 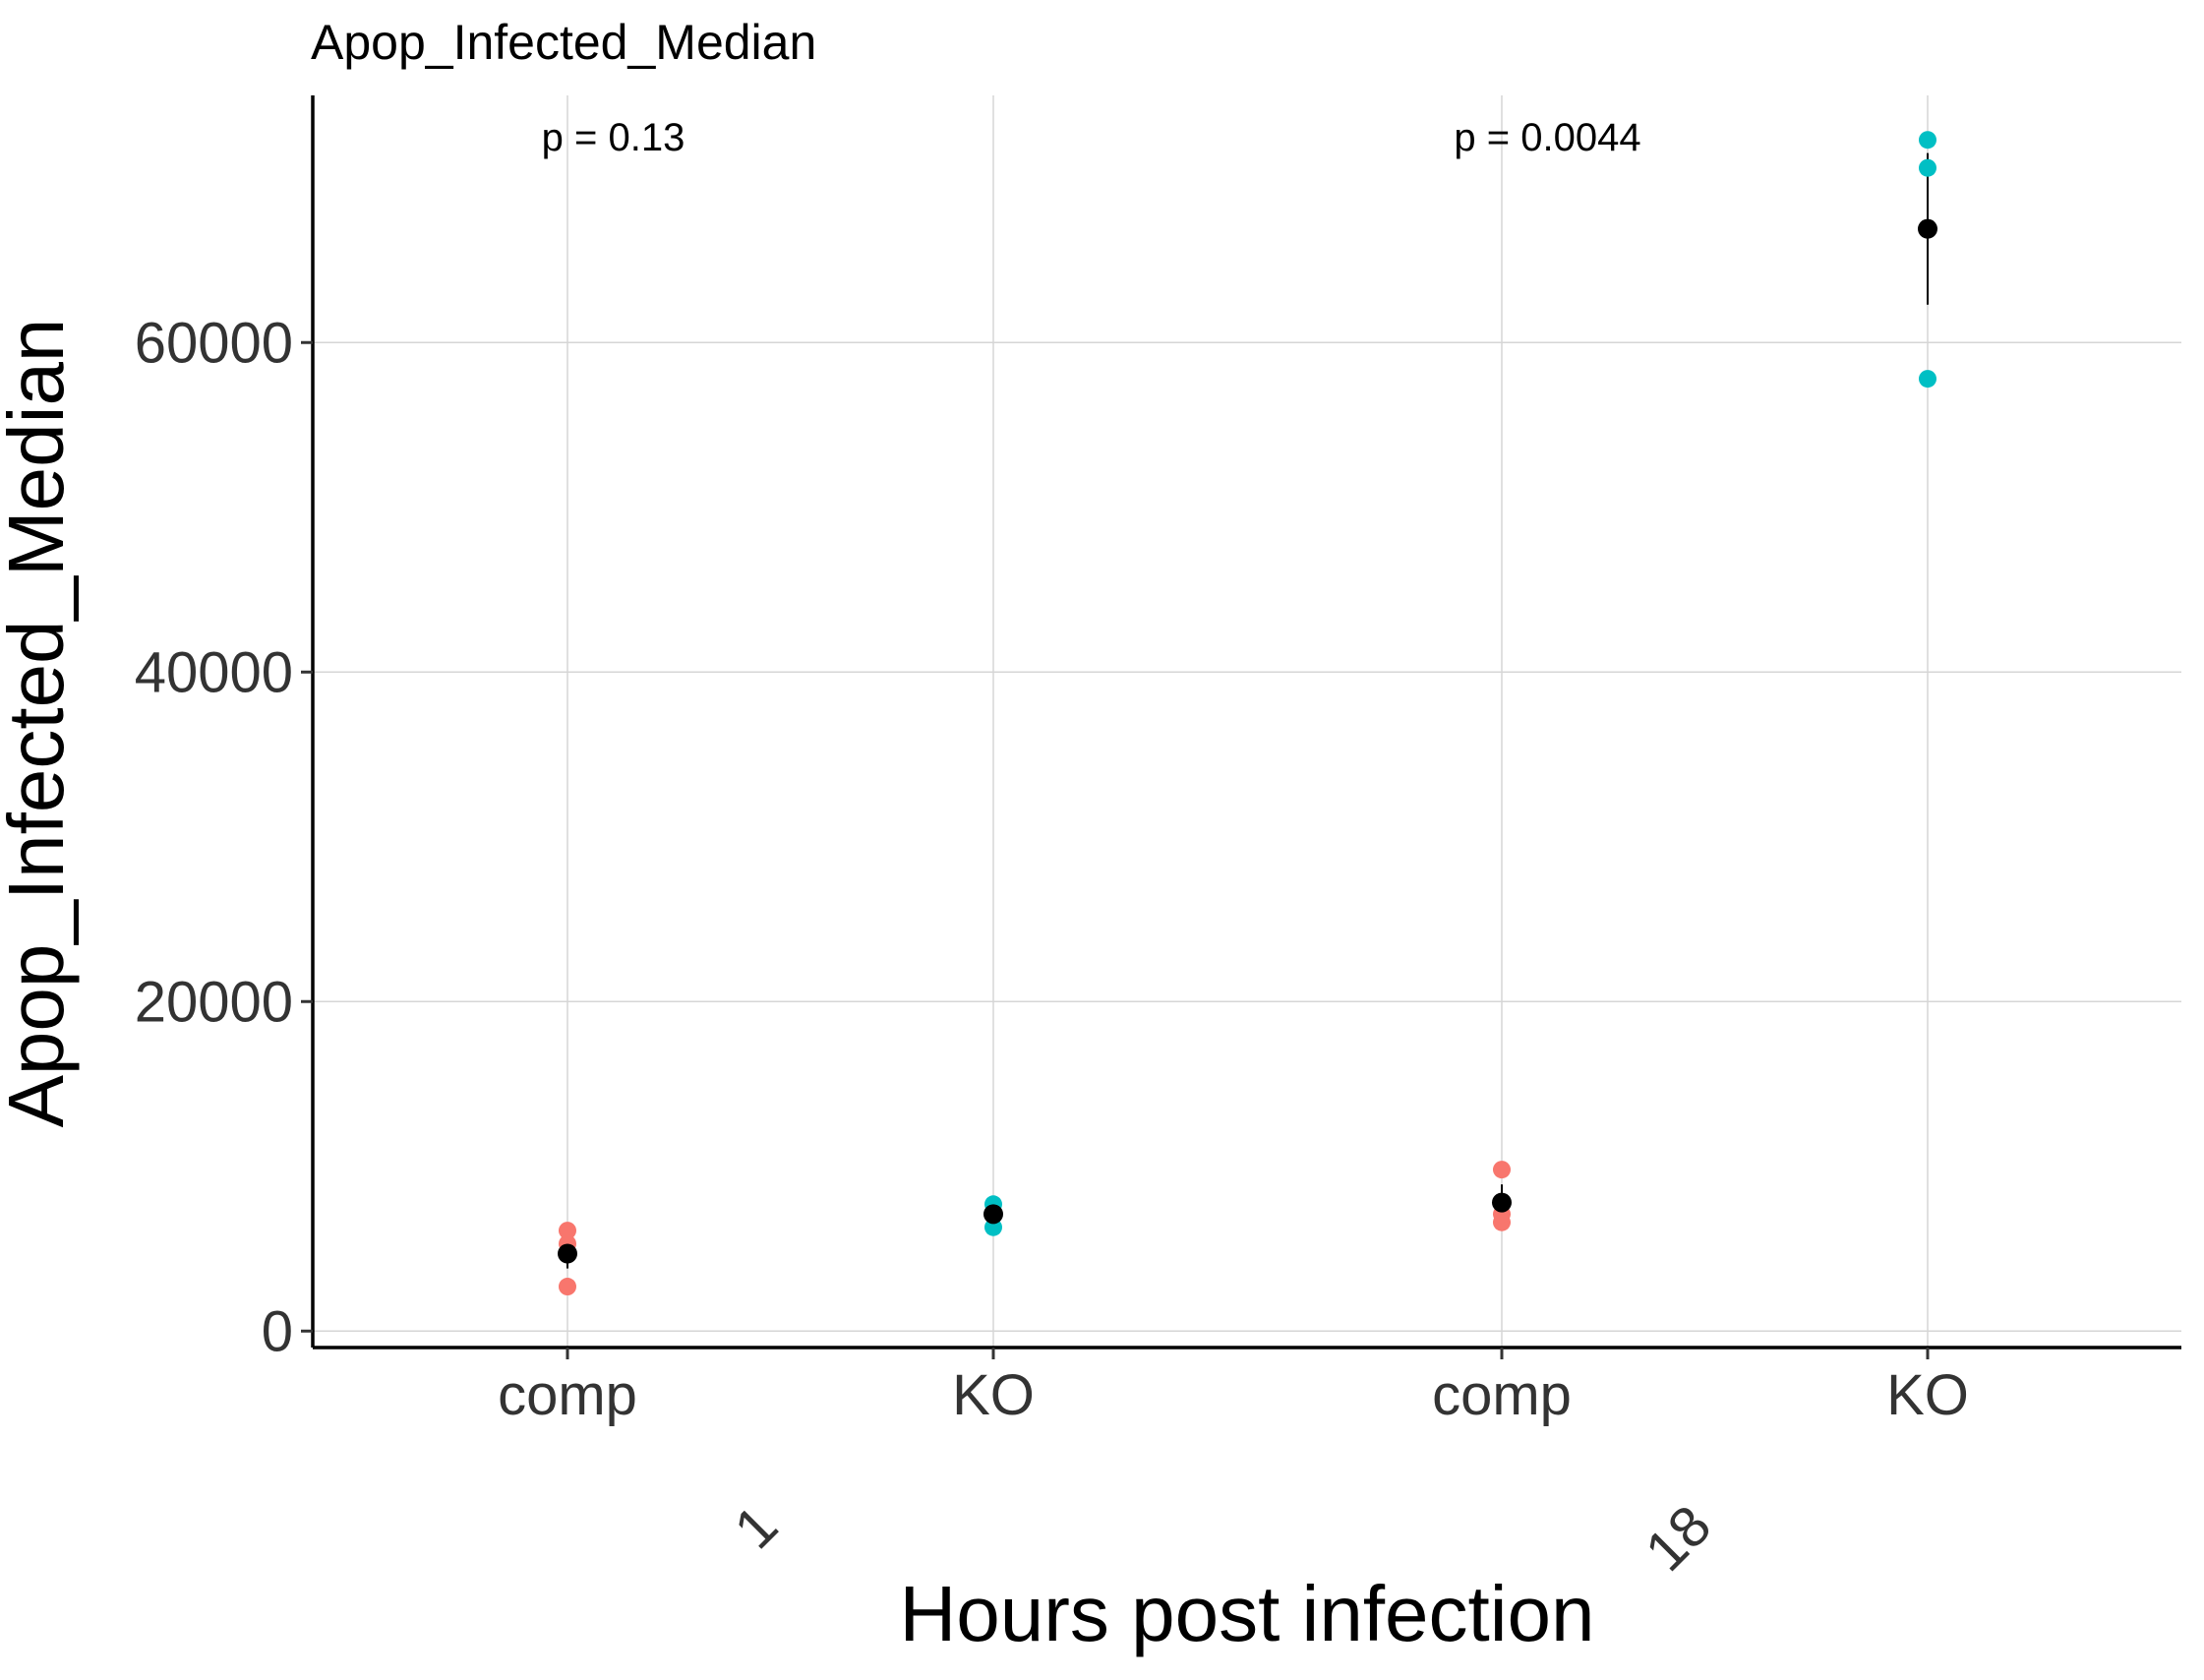 What do you see at coordinates (40, 723) in the screenshot?
I see `y-axis-label: Apop_Infected_Median` at bounding box center [40, 723].